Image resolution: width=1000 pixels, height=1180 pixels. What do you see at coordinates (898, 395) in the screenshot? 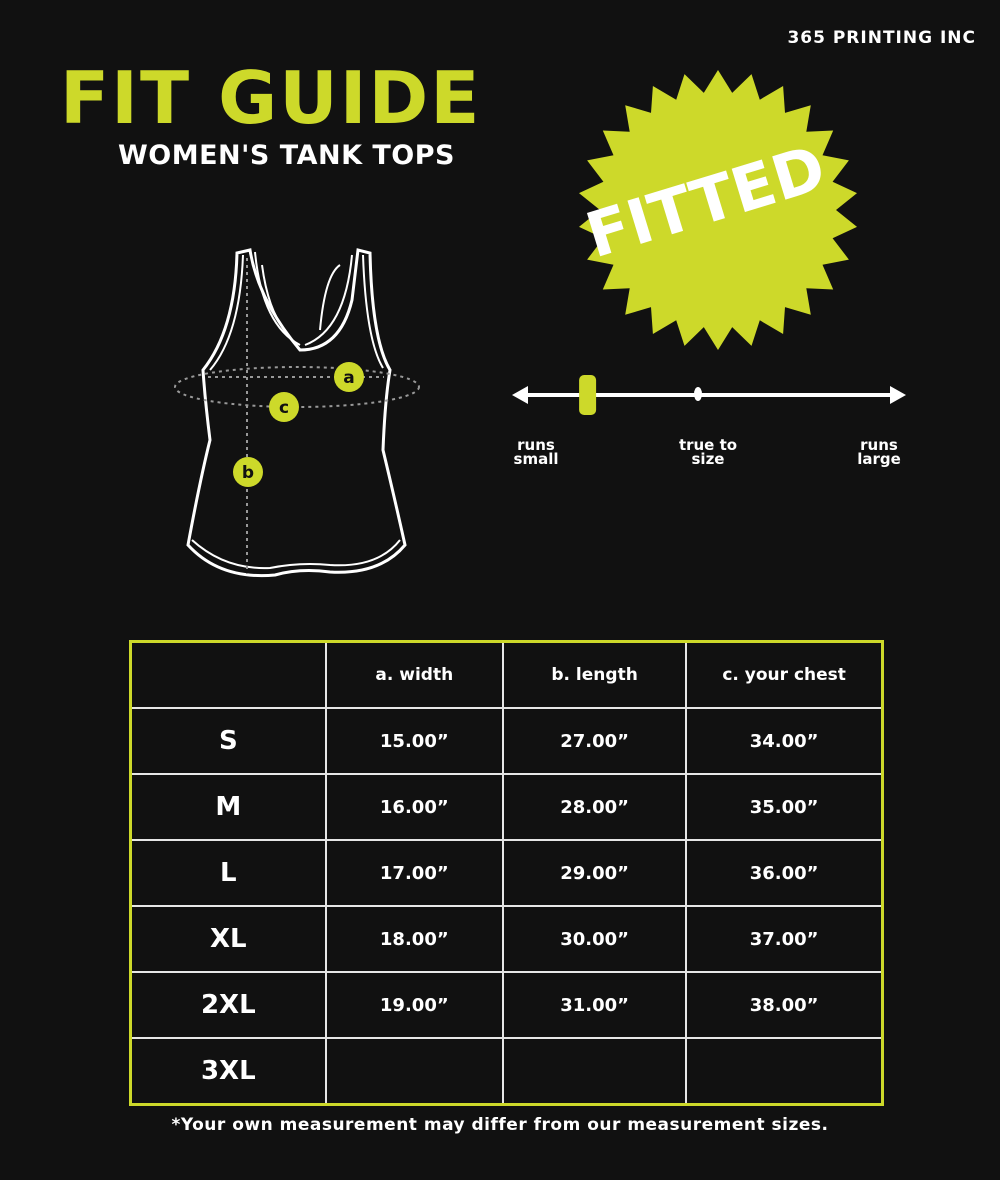
I see `arrow-right-icon` at bounding box center [898, 395].